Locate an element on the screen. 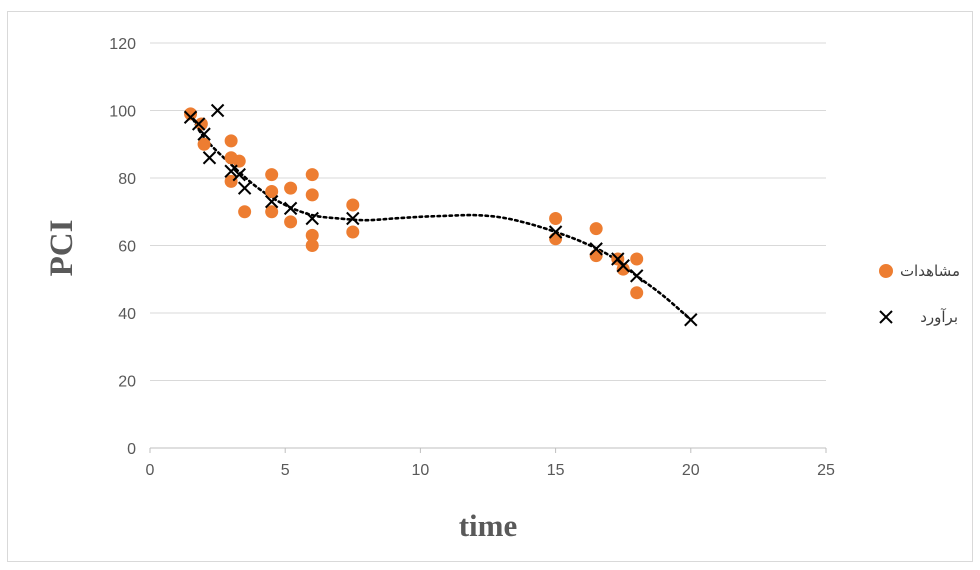  y-tick-label: 20 is located at coordinates (127, 382).